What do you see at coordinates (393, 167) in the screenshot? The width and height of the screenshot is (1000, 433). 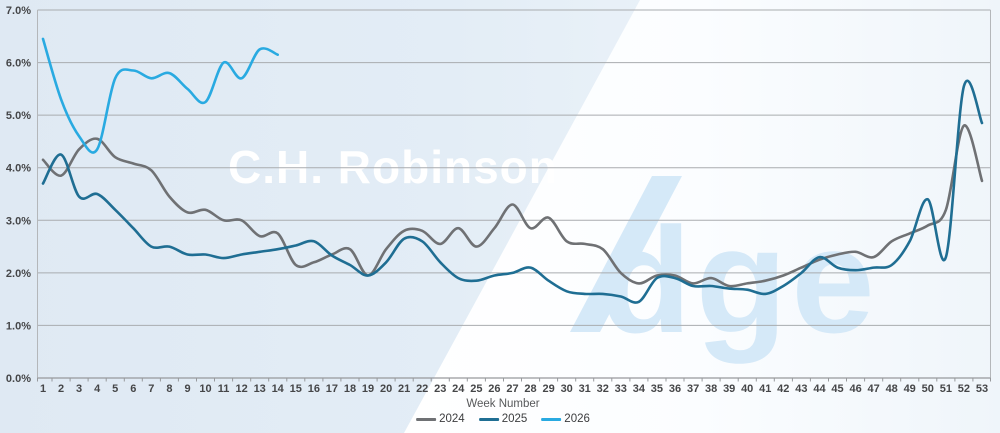 I see `watermark-brand-text: C.H. Robinson` at bounding box center [393, 167].